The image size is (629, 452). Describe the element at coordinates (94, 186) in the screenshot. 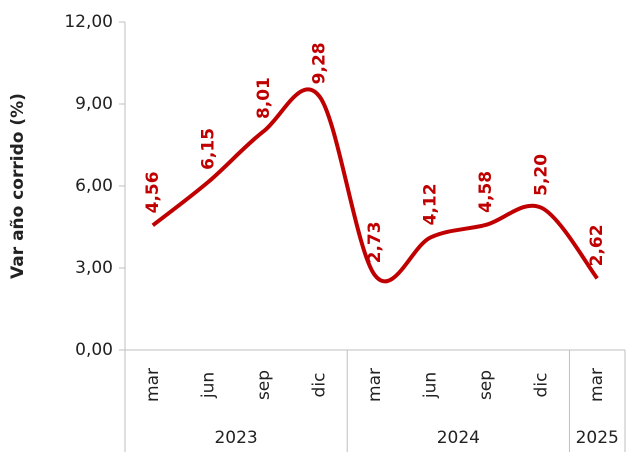

I see `y-tick-label: 6,00` at that location.